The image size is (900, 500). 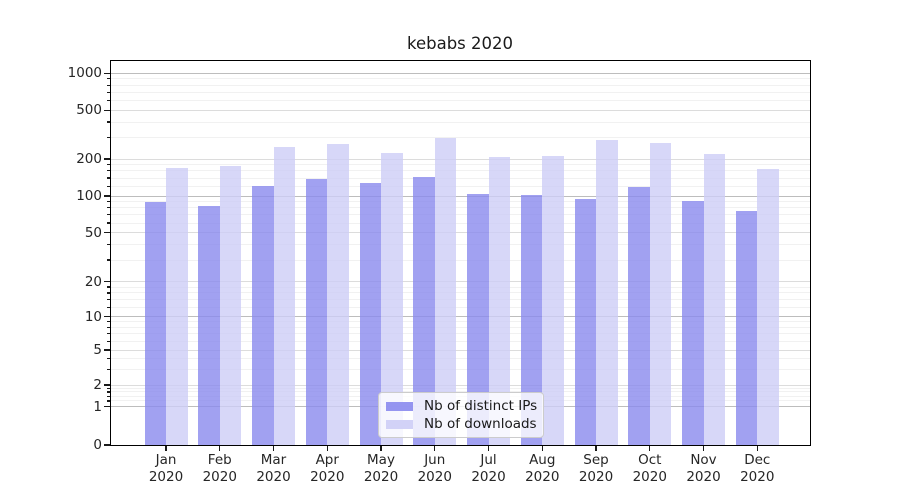 What do you see at coordinates (399, 424) in the screenshot?
I see `legend-swatch-downloads` at bounding box center [399, 424].